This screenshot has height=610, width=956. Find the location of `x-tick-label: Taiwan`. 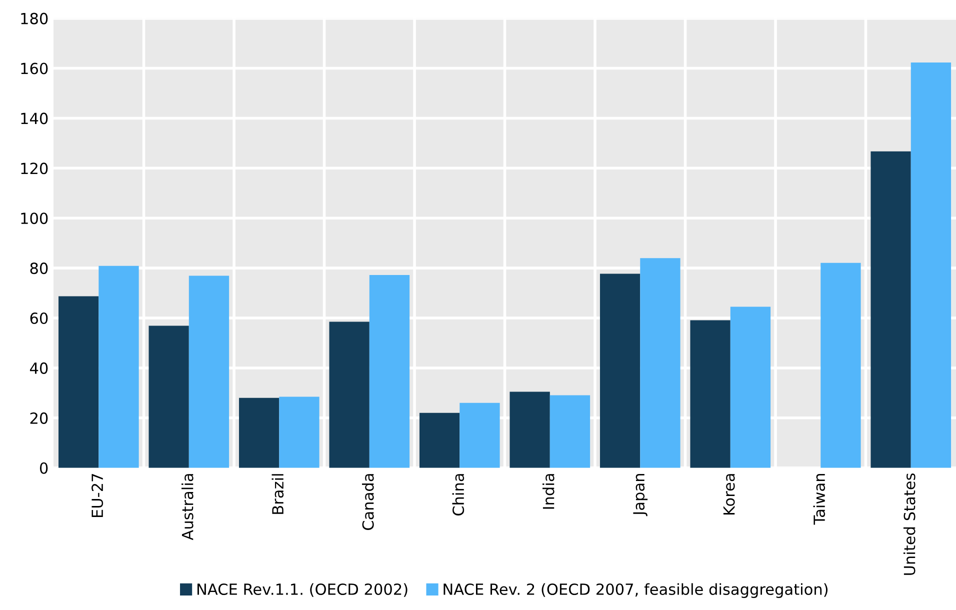

x-tick-label: Taiwan is located at coordinates (819, 499).